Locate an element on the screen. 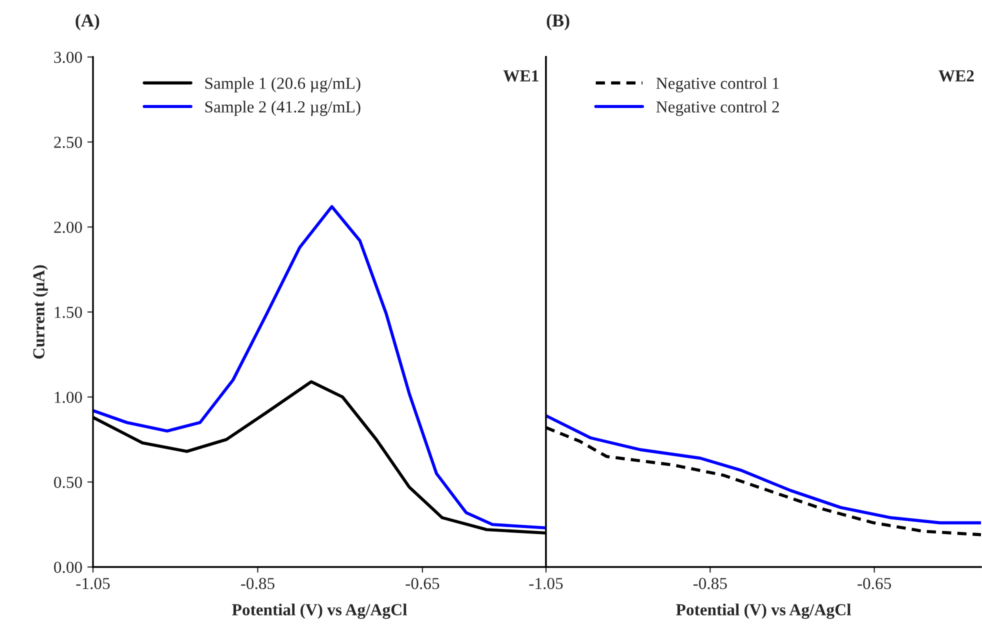 Image resolution: width=982 pixels, height=628 pixels. annotation: WE1 is located at coordinates (520, 76).